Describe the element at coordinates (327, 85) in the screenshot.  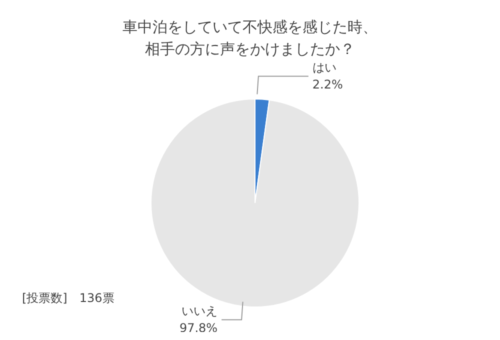
I see `data-label: 2.2%` at that location.